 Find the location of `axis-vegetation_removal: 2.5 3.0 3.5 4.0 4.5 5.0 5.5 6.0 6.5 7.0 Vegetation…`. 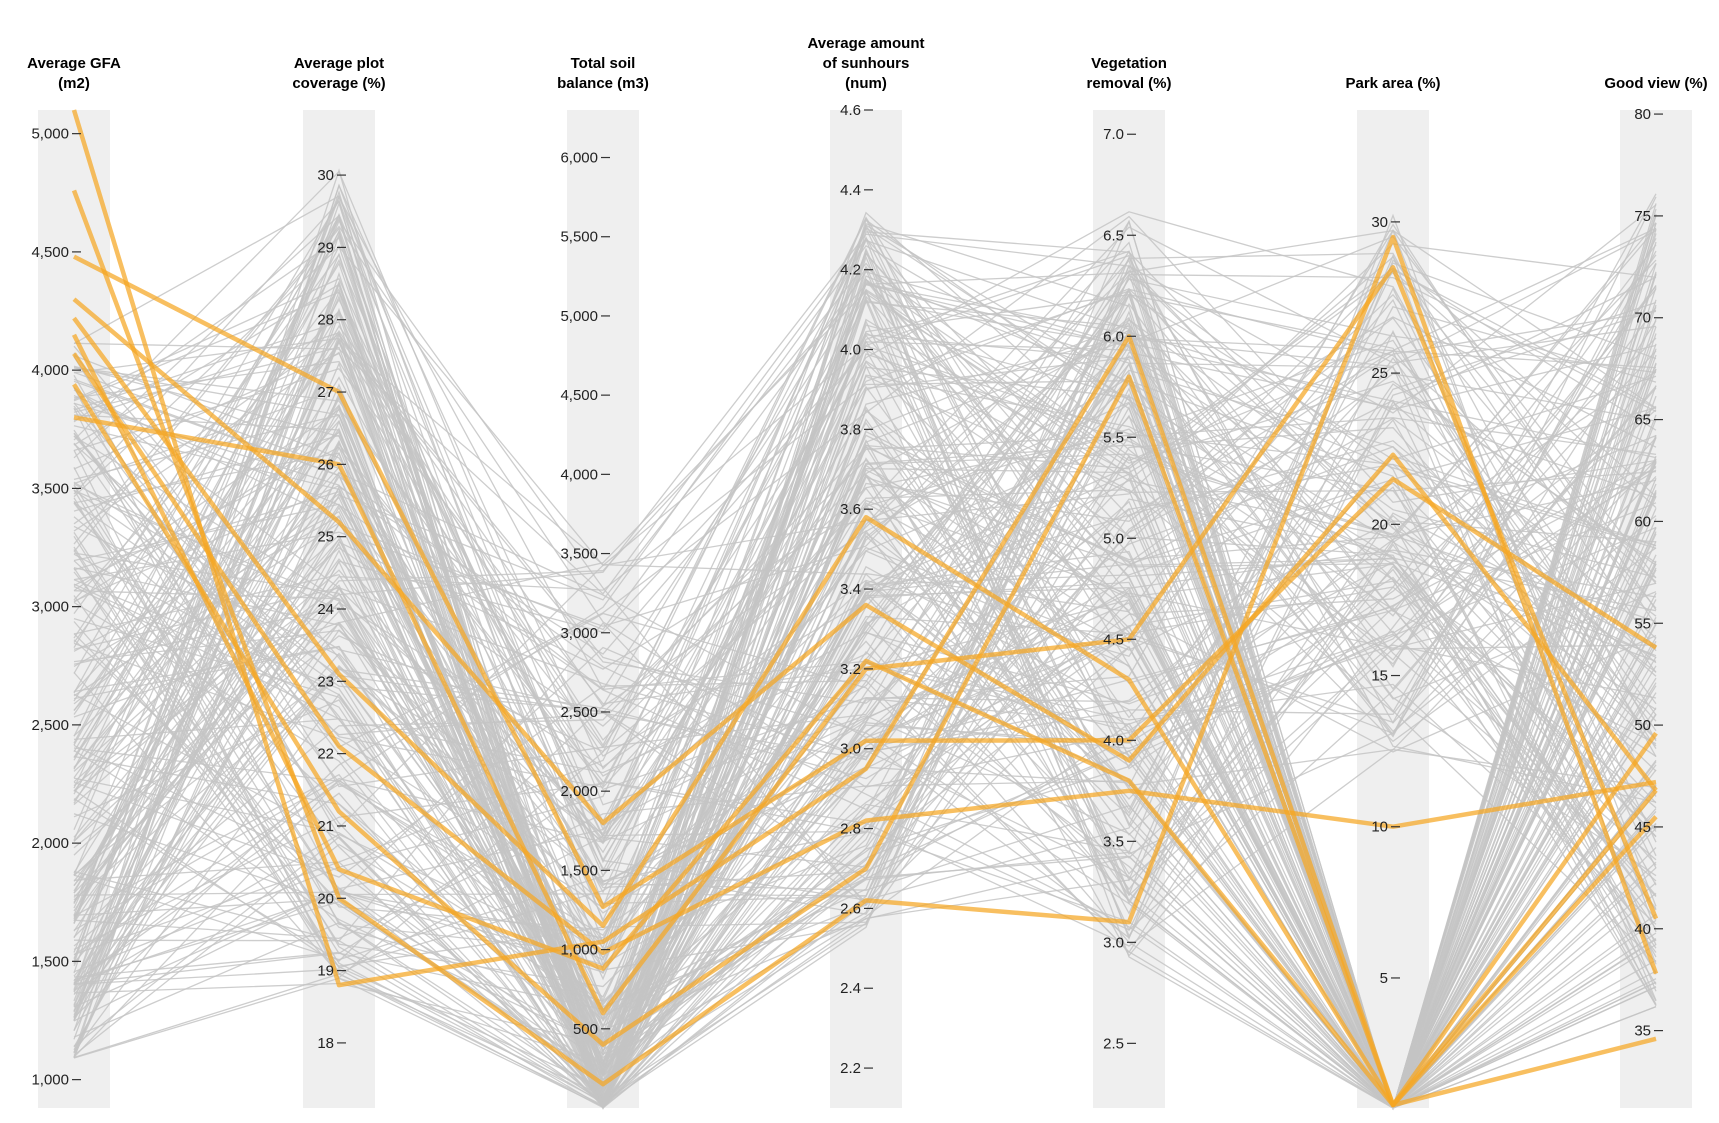

axis-vegetation_removal: 2.5 3.0 3.5 4.0 4.5 5.0 5.5 6.0 6.5 7.0 Vegetation… is located at coordinates (1128, 553).